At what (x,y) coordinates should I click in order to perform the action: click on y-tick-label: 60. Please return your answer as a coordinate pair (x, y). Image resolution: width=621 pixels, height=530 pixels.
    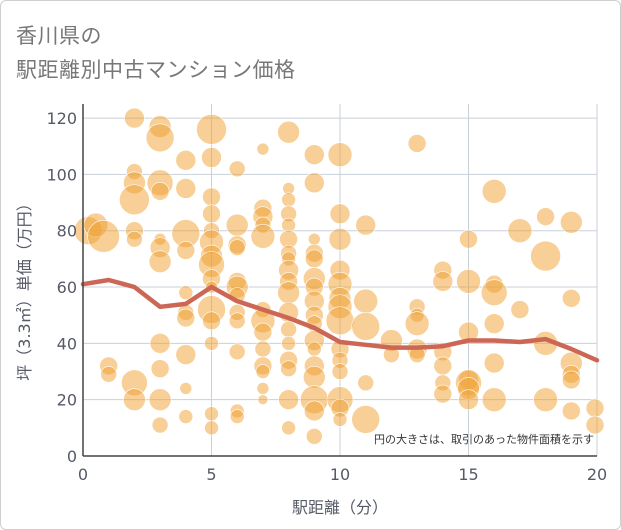
    Looking at the image, I should click on (67, 287).